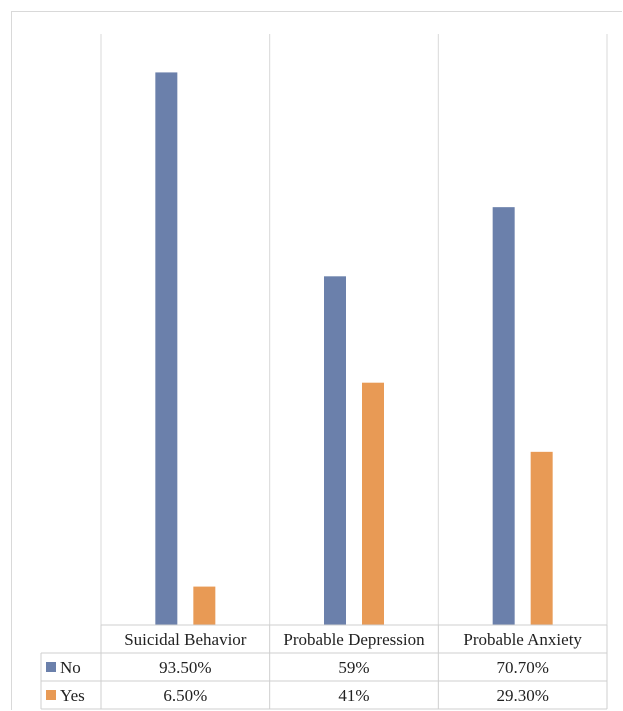  I want to click on legend-swatch-no, so click(51, 667).